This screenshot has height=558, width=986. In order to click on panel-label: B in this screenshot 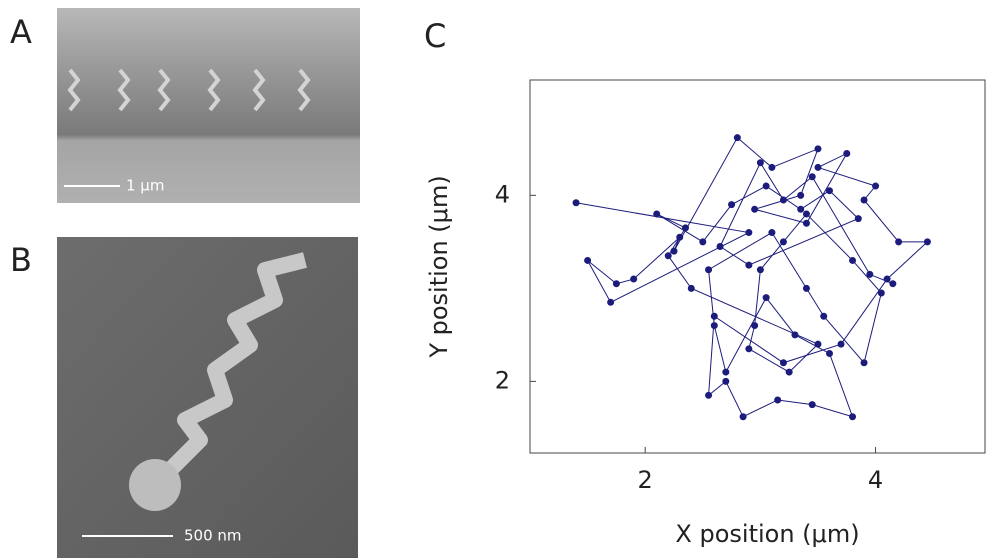, I will do `click(21, 260)`.